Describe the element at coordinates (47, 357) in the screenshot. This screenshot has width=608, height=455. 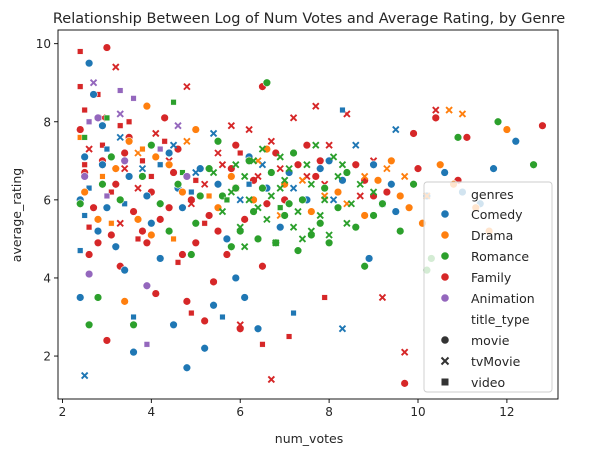
I see `y-tick-label: 2` at that location.